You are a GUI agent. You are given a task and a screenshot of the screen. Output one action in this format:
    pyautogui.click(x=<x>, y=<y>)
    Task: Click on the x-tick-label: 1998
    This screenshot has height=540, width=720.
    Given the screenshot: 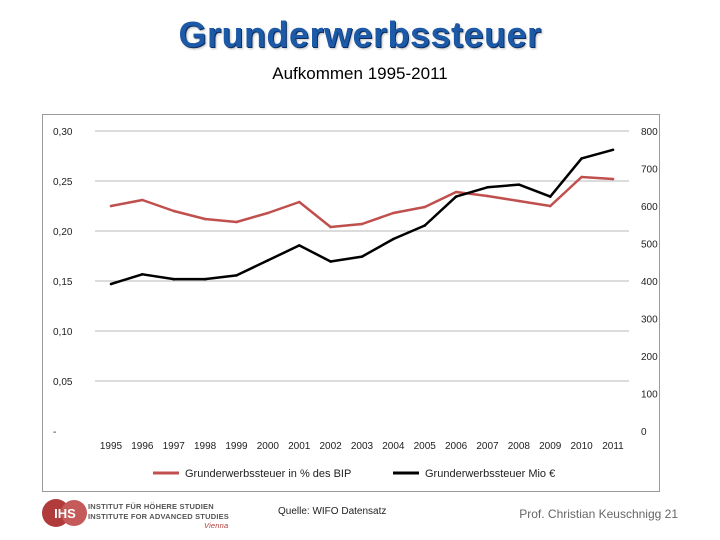 What is the action you would take?
    pyautogui.click(x=205, y=446)
    